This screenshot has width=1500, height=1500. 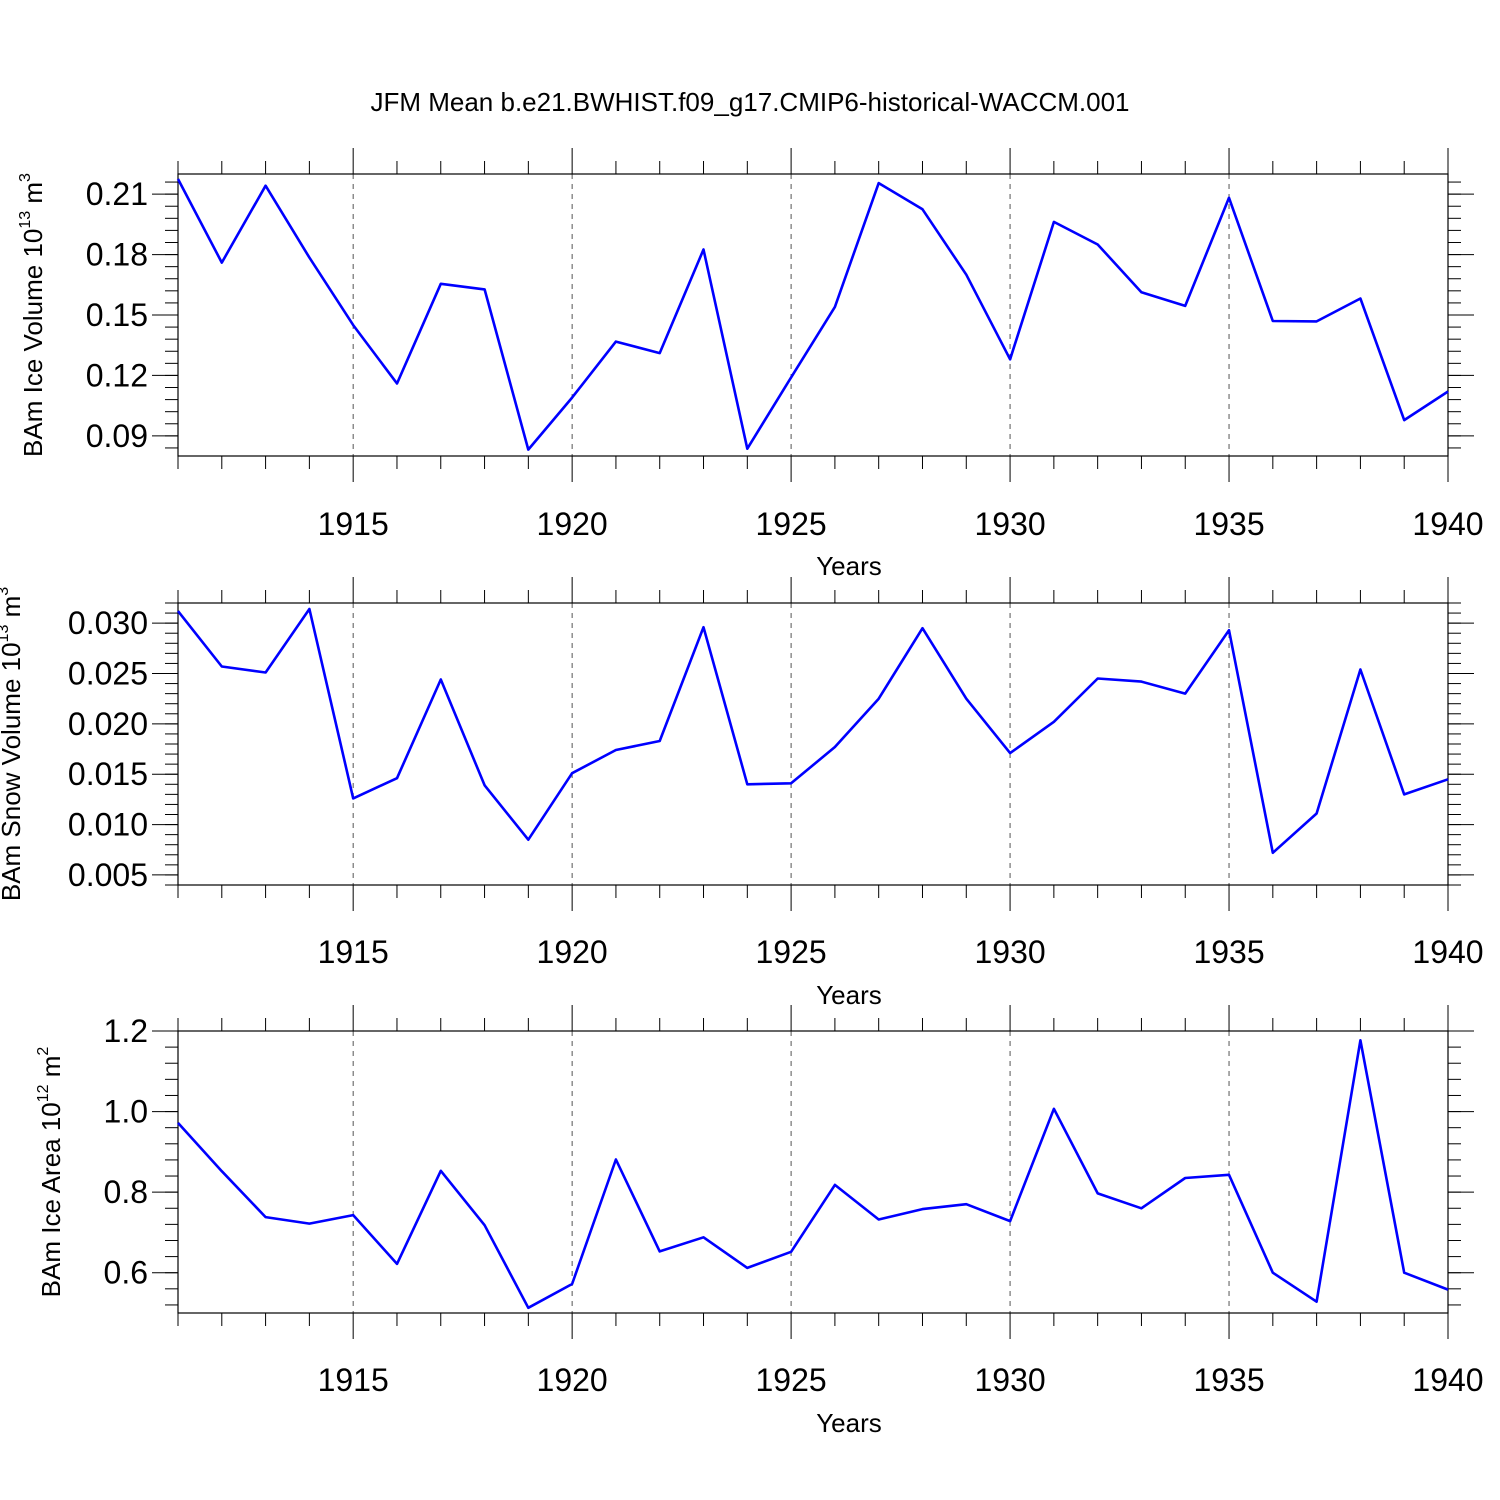 What do you see at coordinates (353, 952) in the screenshot?
I see `snow-volume-x-tick-label: 1915` at bounding box center [353, 952].